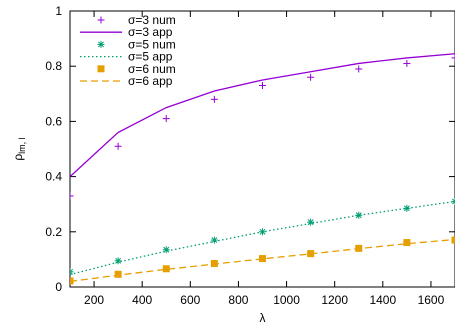 This screenshot has width=455, height=329. What do you see at coordinates (22, 145) in the screenshot?
I see `y-axis-label-subscript: lm, l` at bounding box center [22, 145].